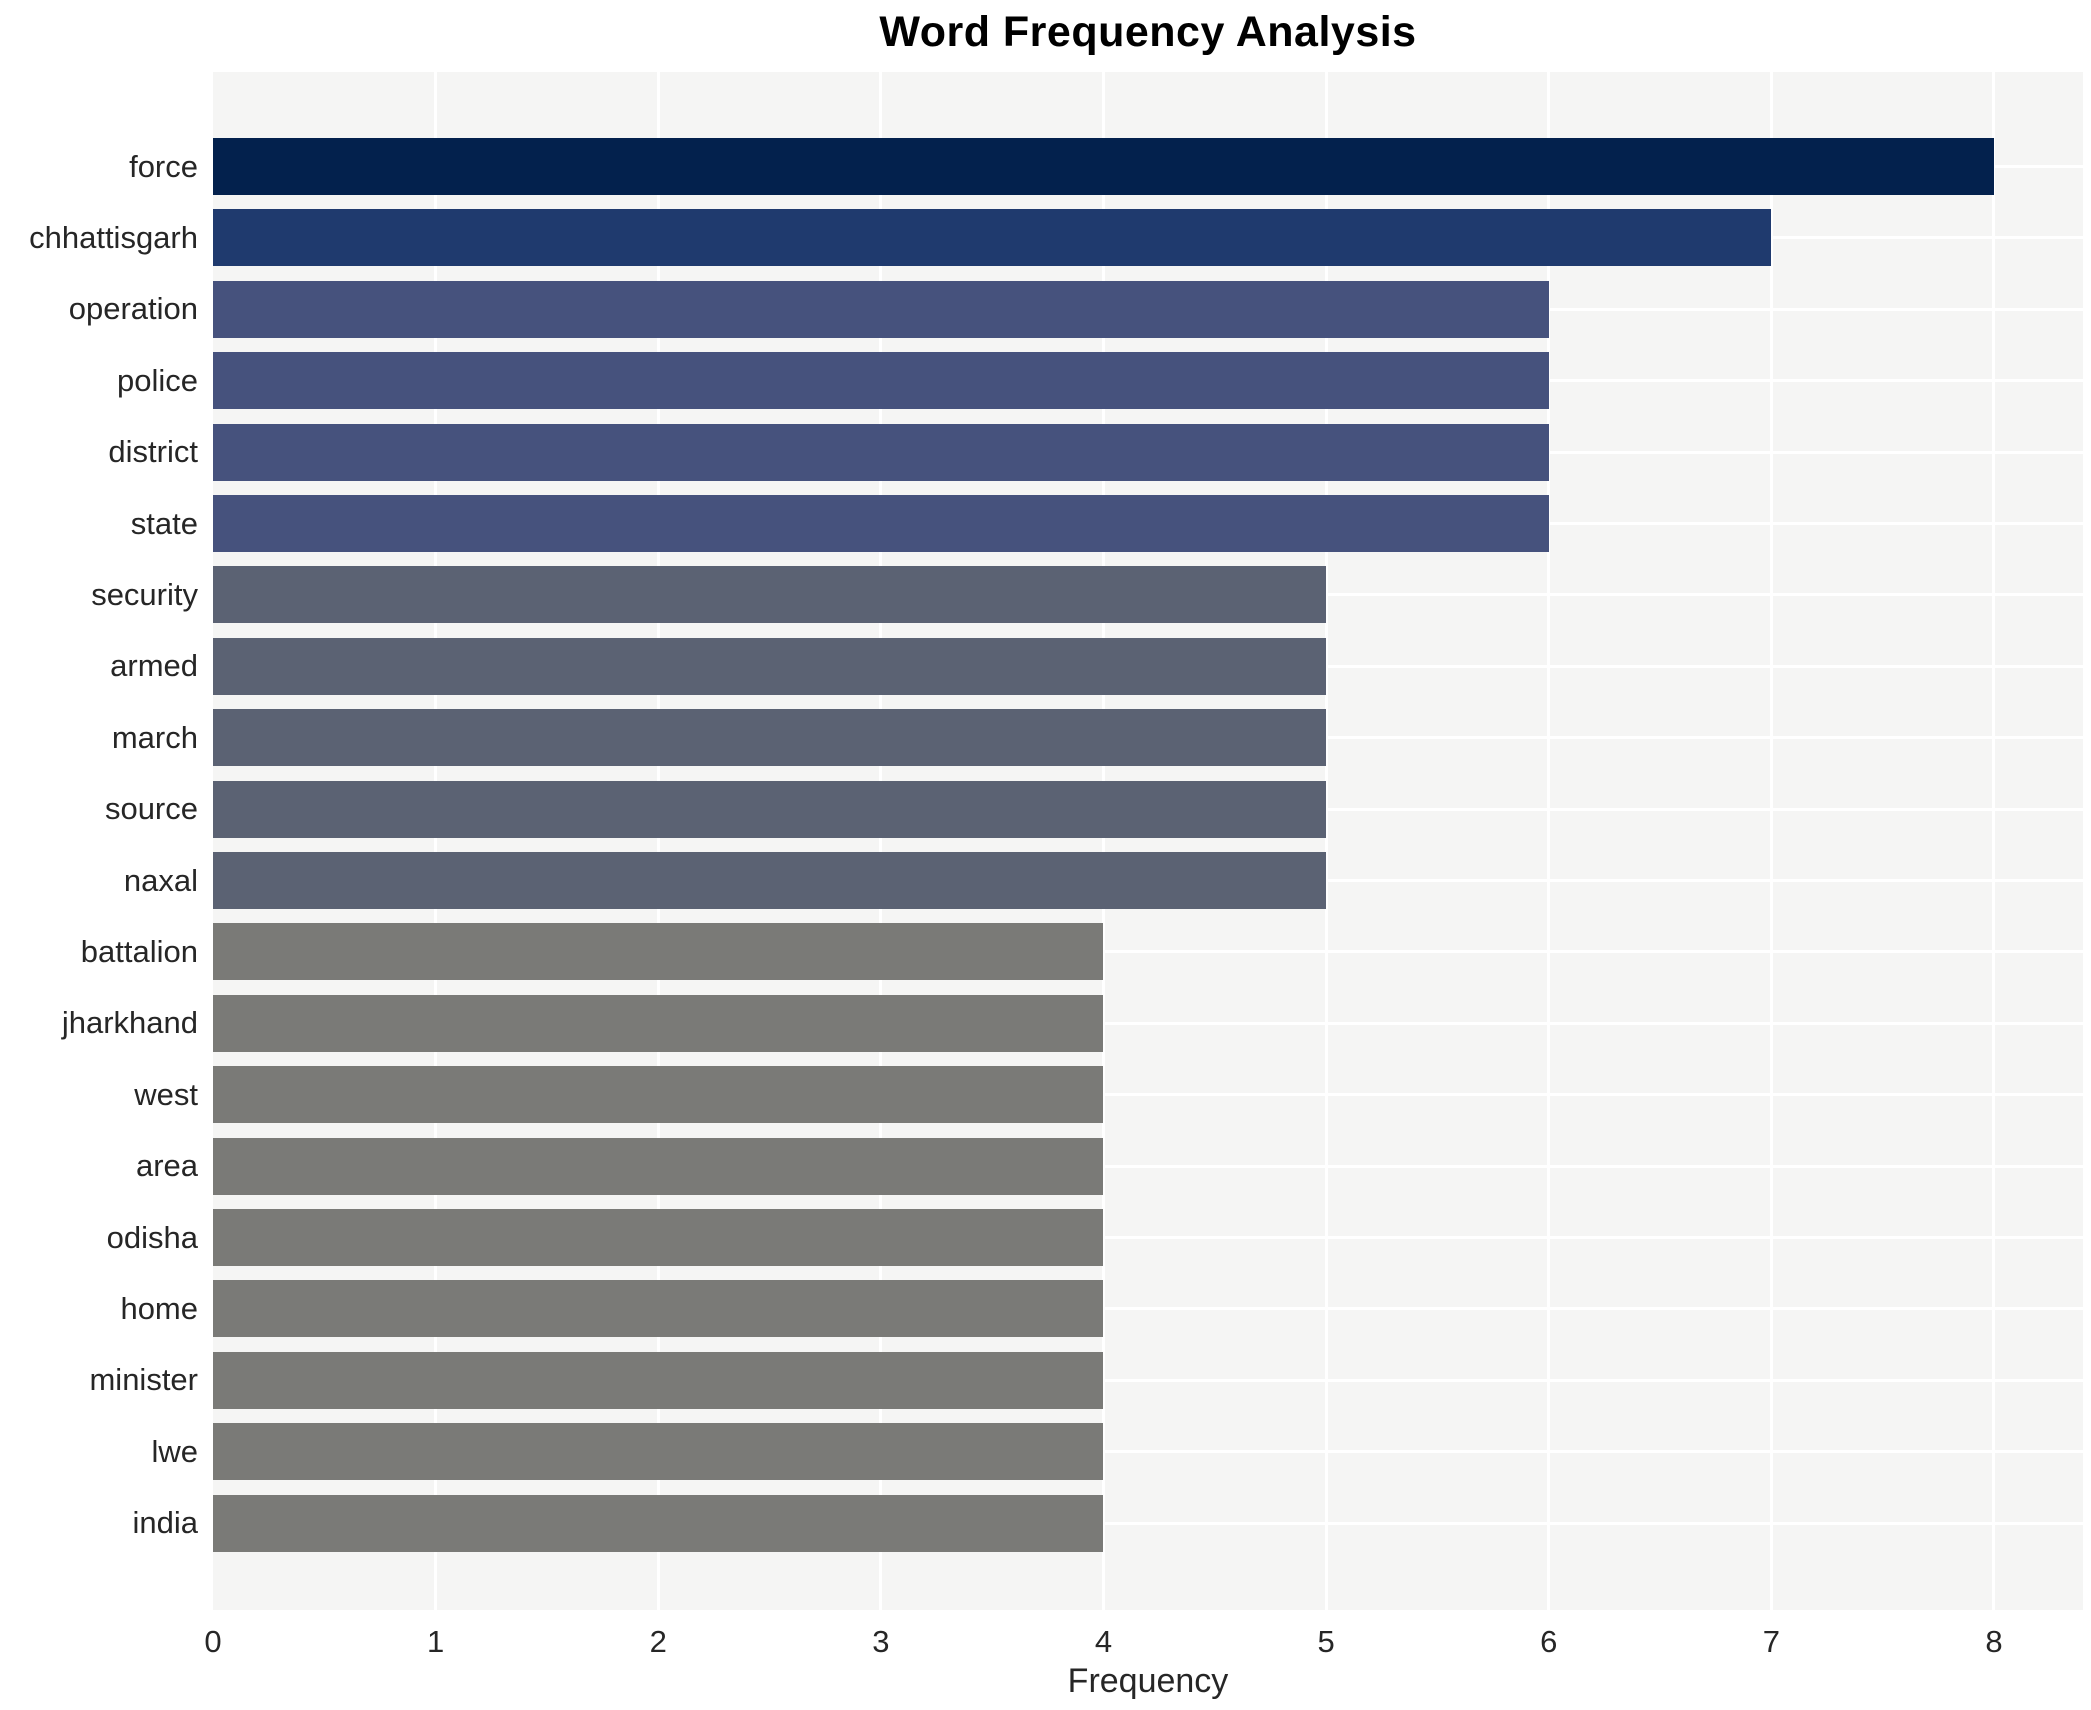 Image resolution: width=2091 pixels, height=1710 pixels. What do you see at coordinates (133, 309) in the screenshot?
I see `y-tick-label-operation: operation` at bounding box center [133, 309].